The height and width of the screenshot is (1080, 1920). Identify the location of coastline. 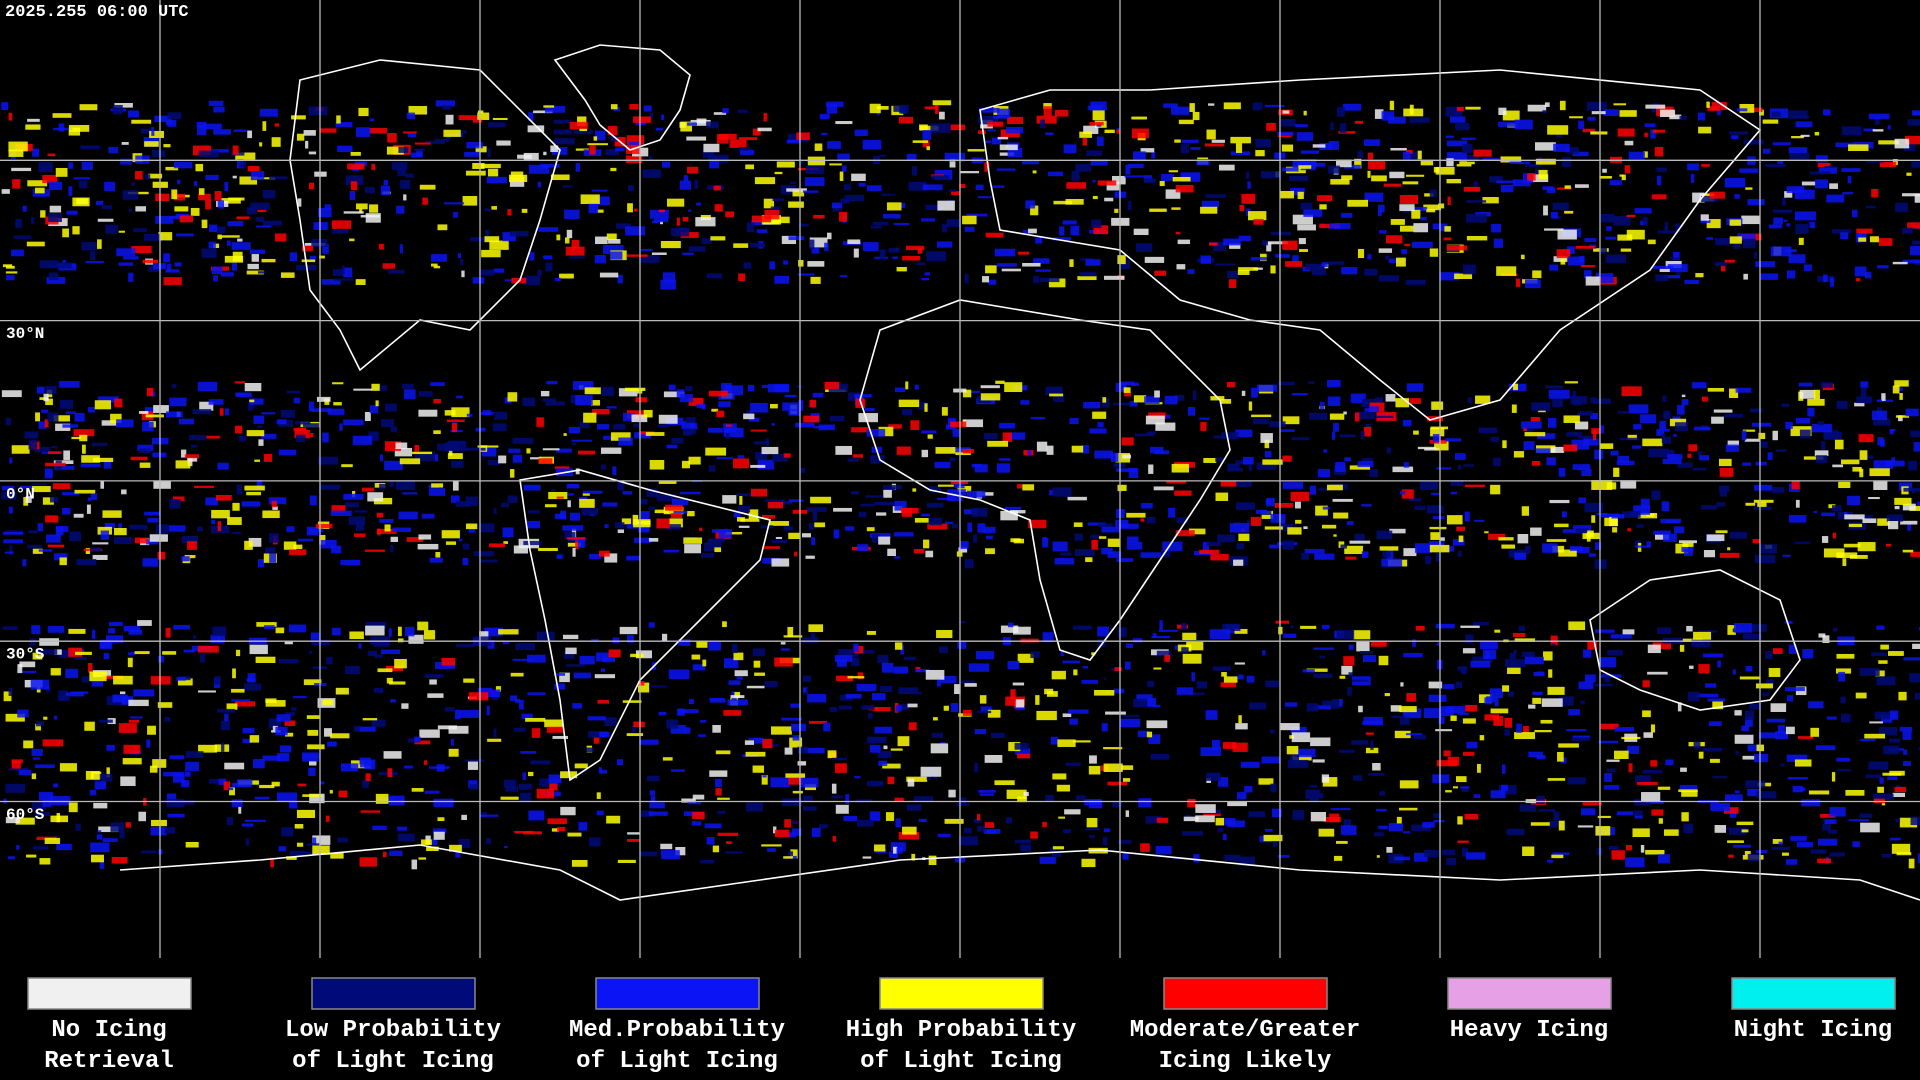
(1695, 640).